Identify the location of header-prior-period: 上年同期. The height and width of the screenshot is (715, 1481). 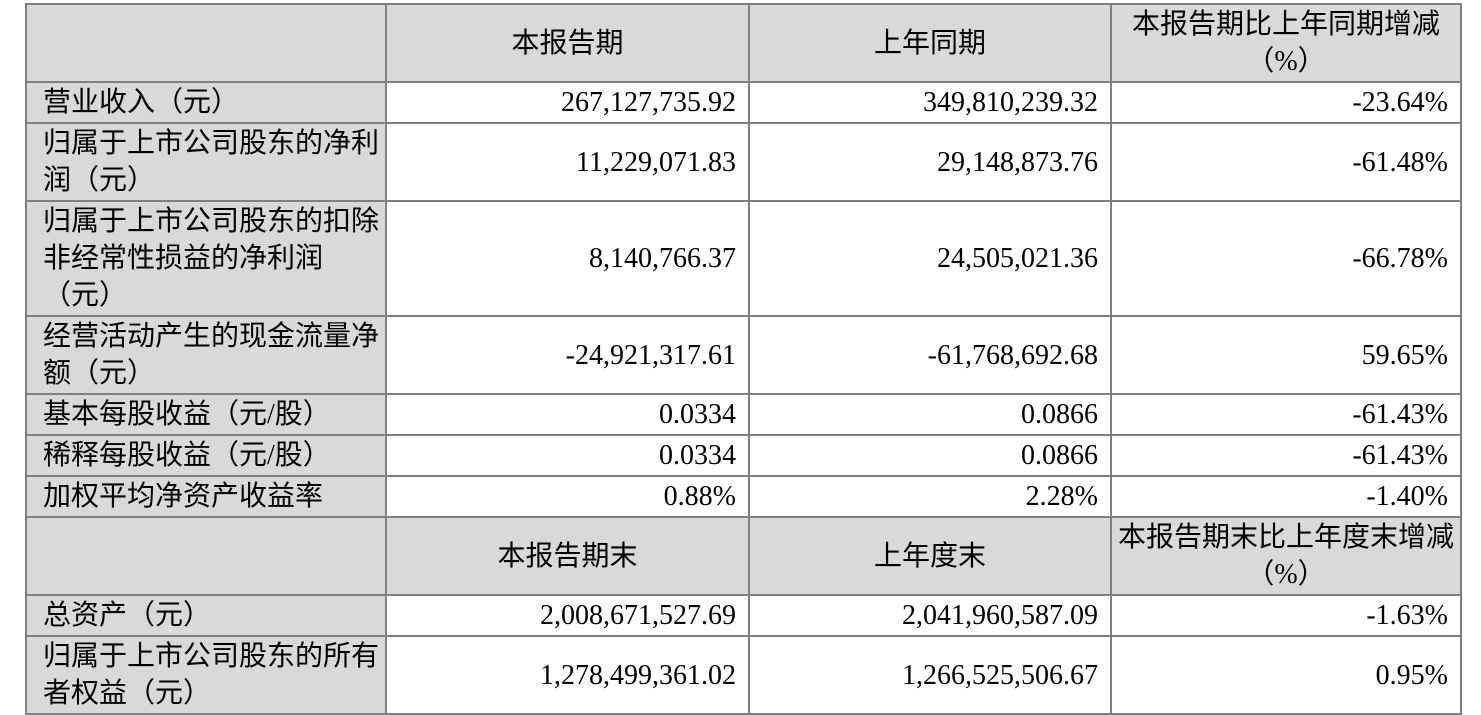
(930, 43).